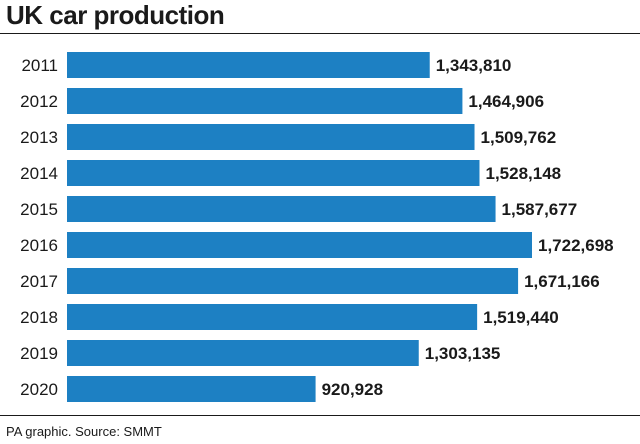 This screenshot has height=444, width=640. Describe the element at coordinates (523, 173) in the screenshot. I see `data-label: 1,528,148` at that location.